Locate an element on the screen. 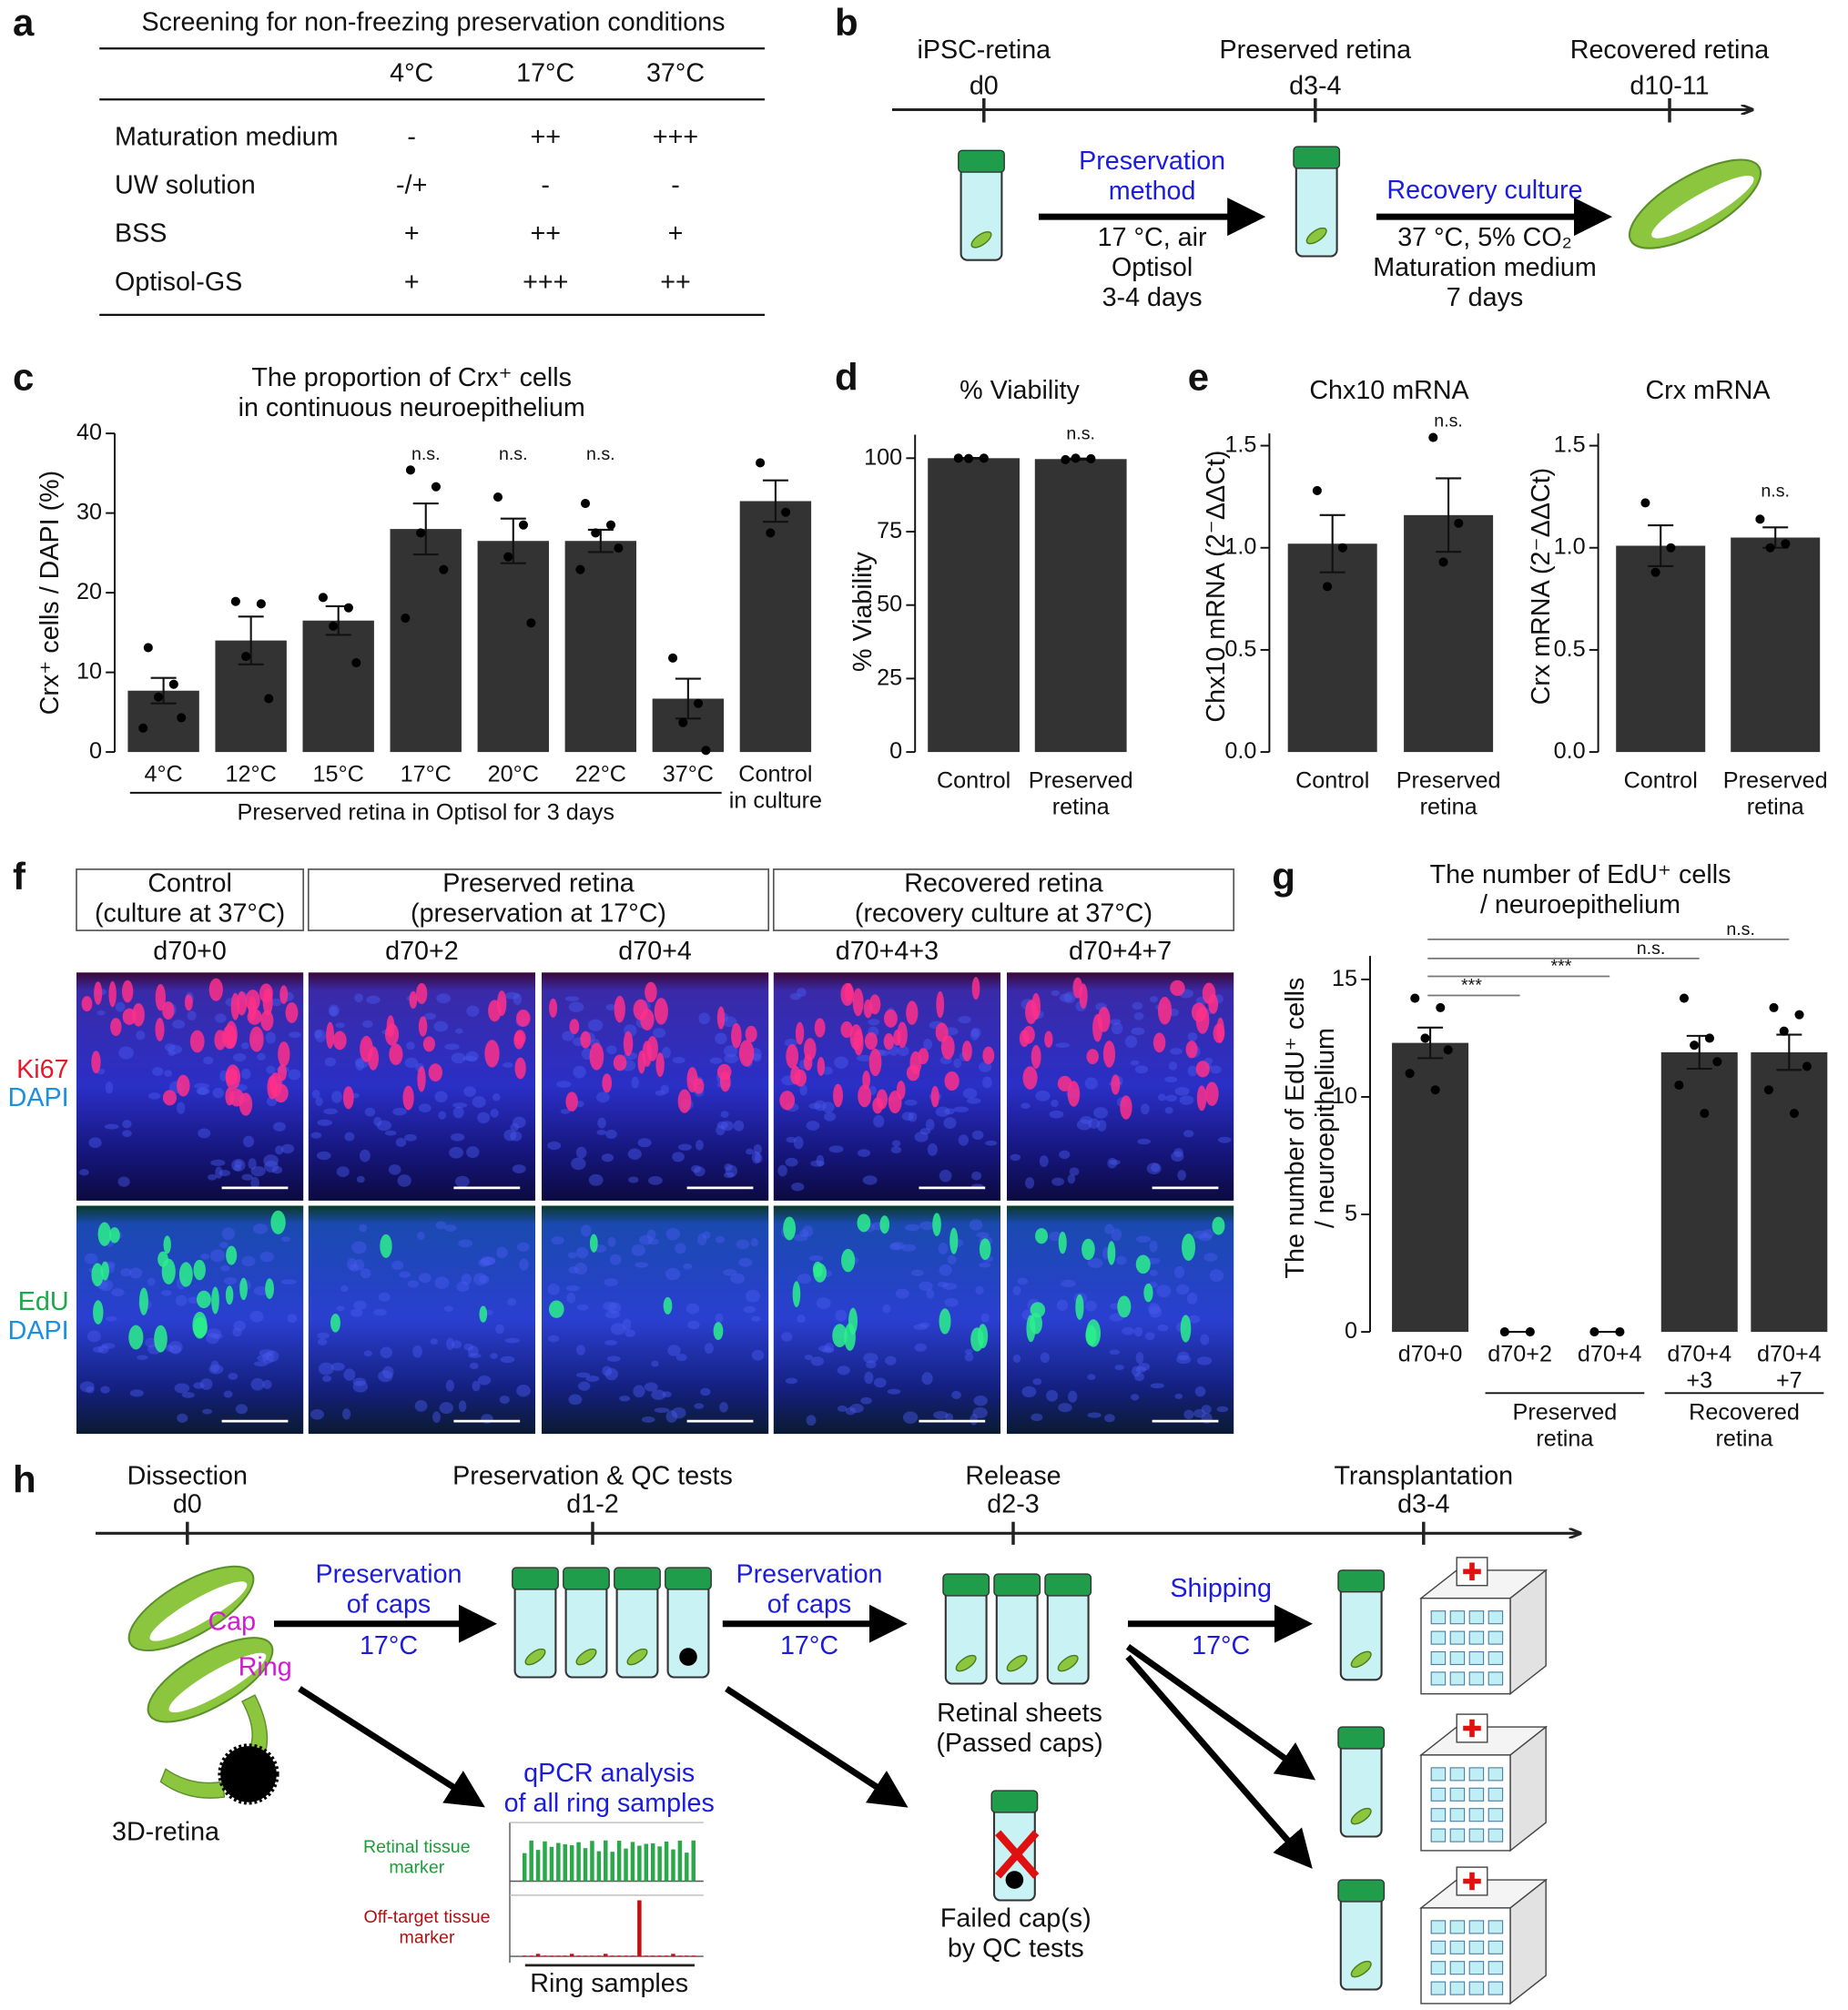 The image size is (1848, 2010). text-line: 1.5 is located at coordinates (1570, 444).